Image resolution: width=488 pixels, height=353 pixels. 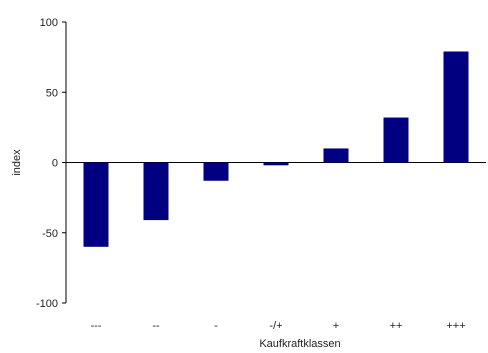 I want to click on x-tick-label: +, so click(x=336, y=326).